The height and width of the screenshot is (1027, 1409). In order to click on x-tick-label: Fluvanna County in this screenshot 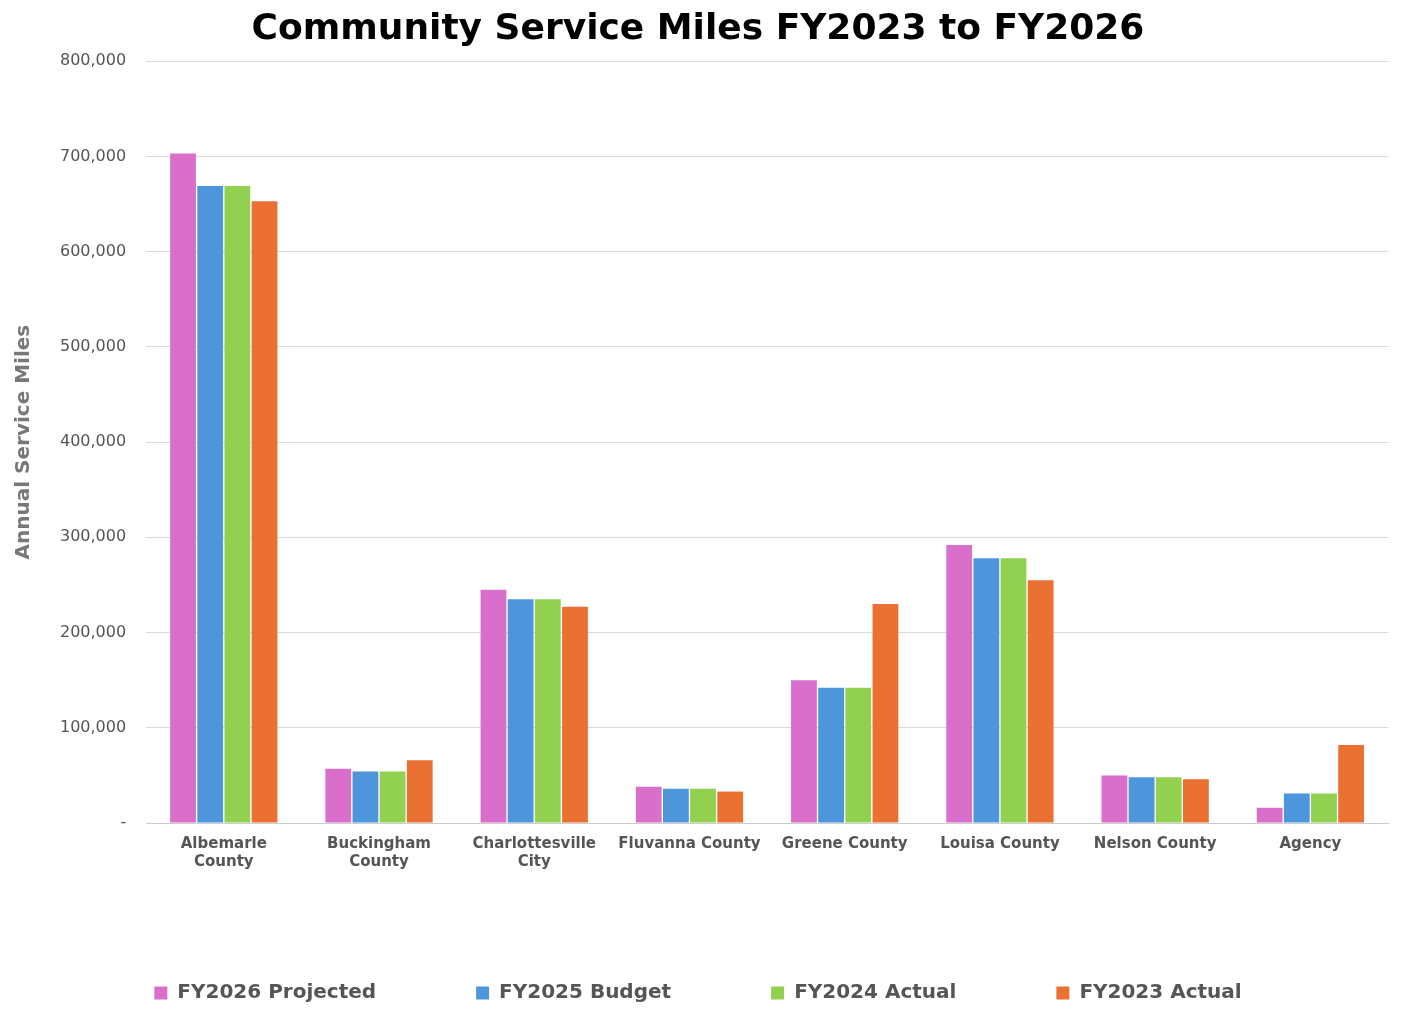, I will do `click(689, 842)`.